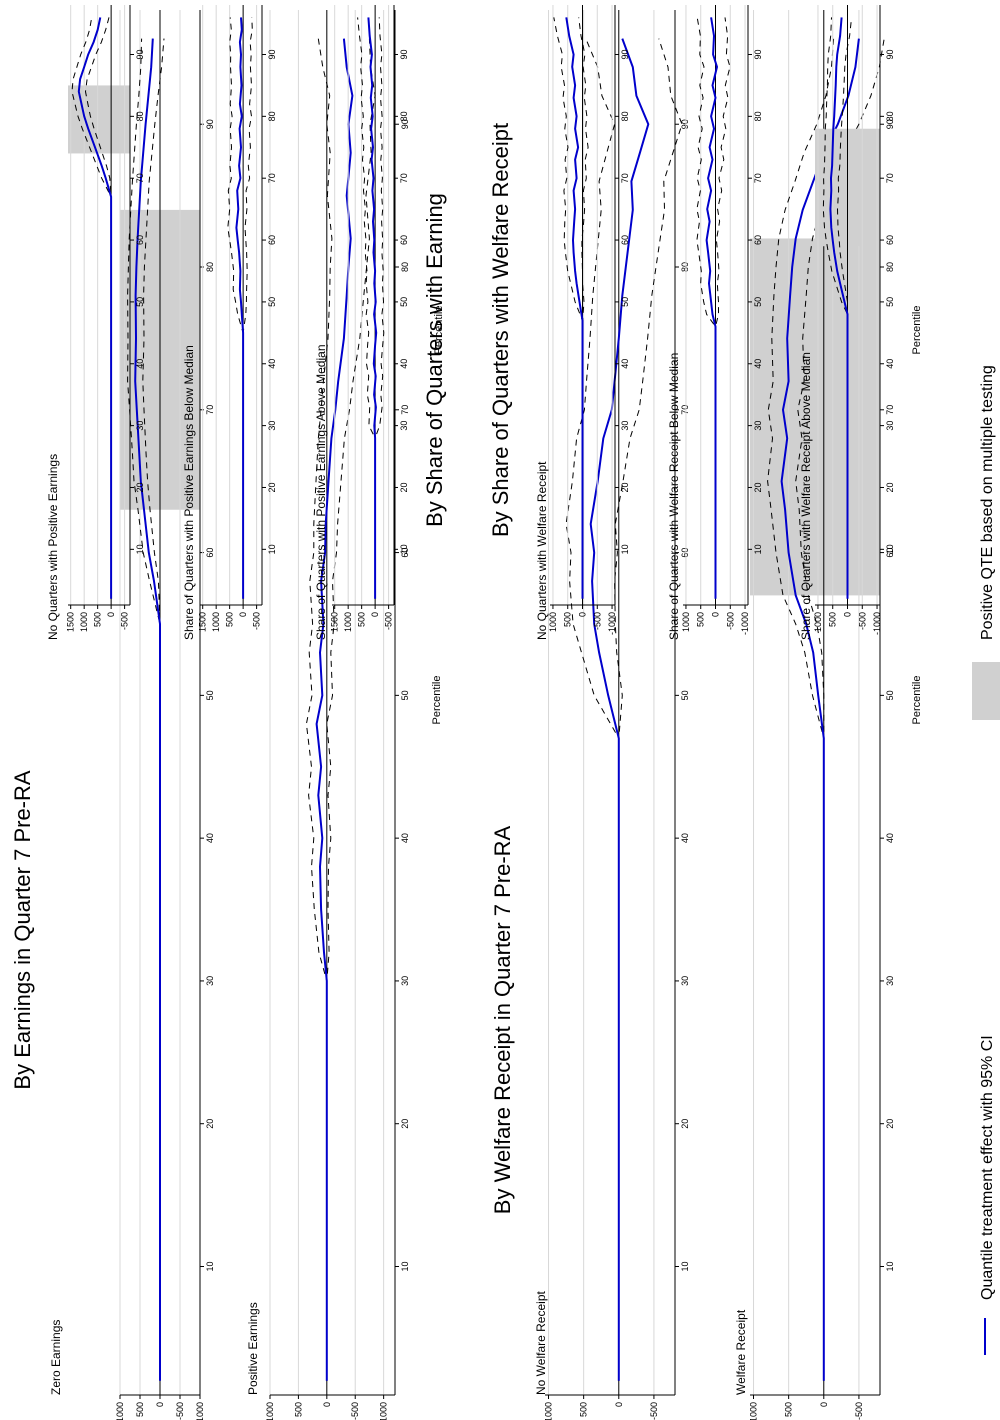 The image size is (1000, 1420). I want to click on ci-upper-line, so click(91, 308).